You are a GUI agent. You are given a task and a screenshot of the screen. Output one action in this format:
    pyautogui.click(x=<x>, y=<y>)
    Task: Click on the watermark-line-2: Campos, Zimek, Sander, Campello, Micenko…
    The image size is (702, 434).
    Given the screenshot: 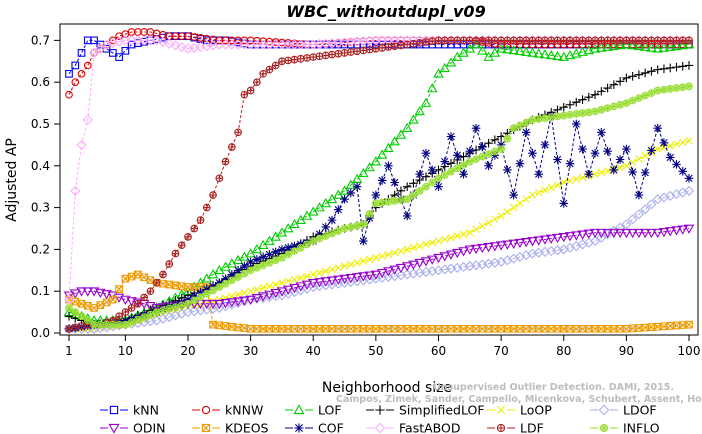 What is the action you would take?
    pyautogui.click(x=519, y=399)
    